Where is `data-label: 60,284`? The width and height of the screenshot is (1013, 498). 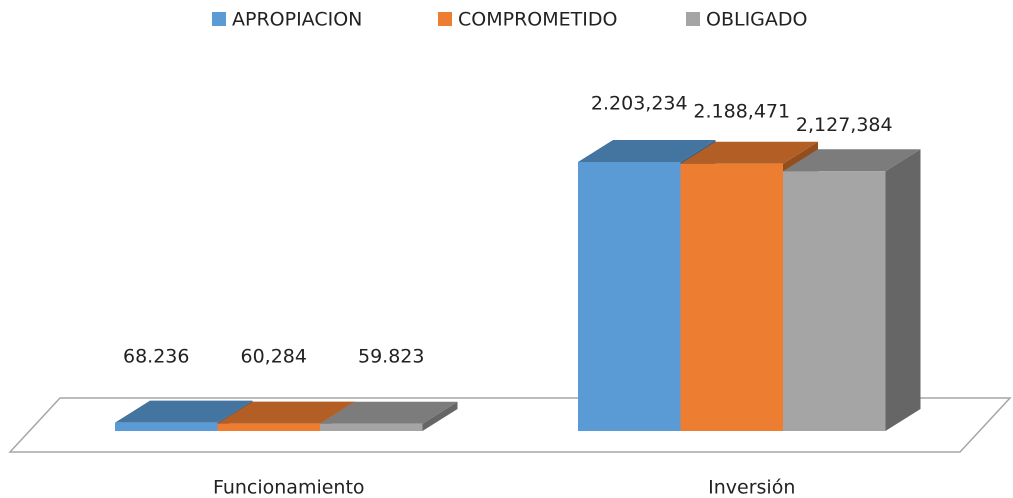
data-label: 60,284 is located at coordinates (274, 357).